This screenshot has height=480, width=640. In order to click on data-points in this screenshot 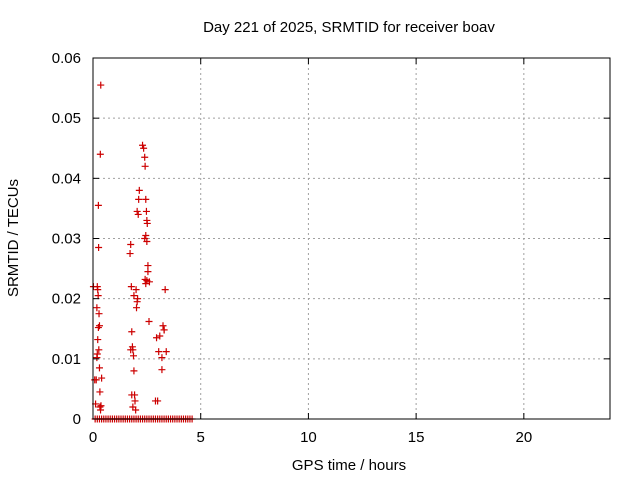, I will do `click(142, 252)`.